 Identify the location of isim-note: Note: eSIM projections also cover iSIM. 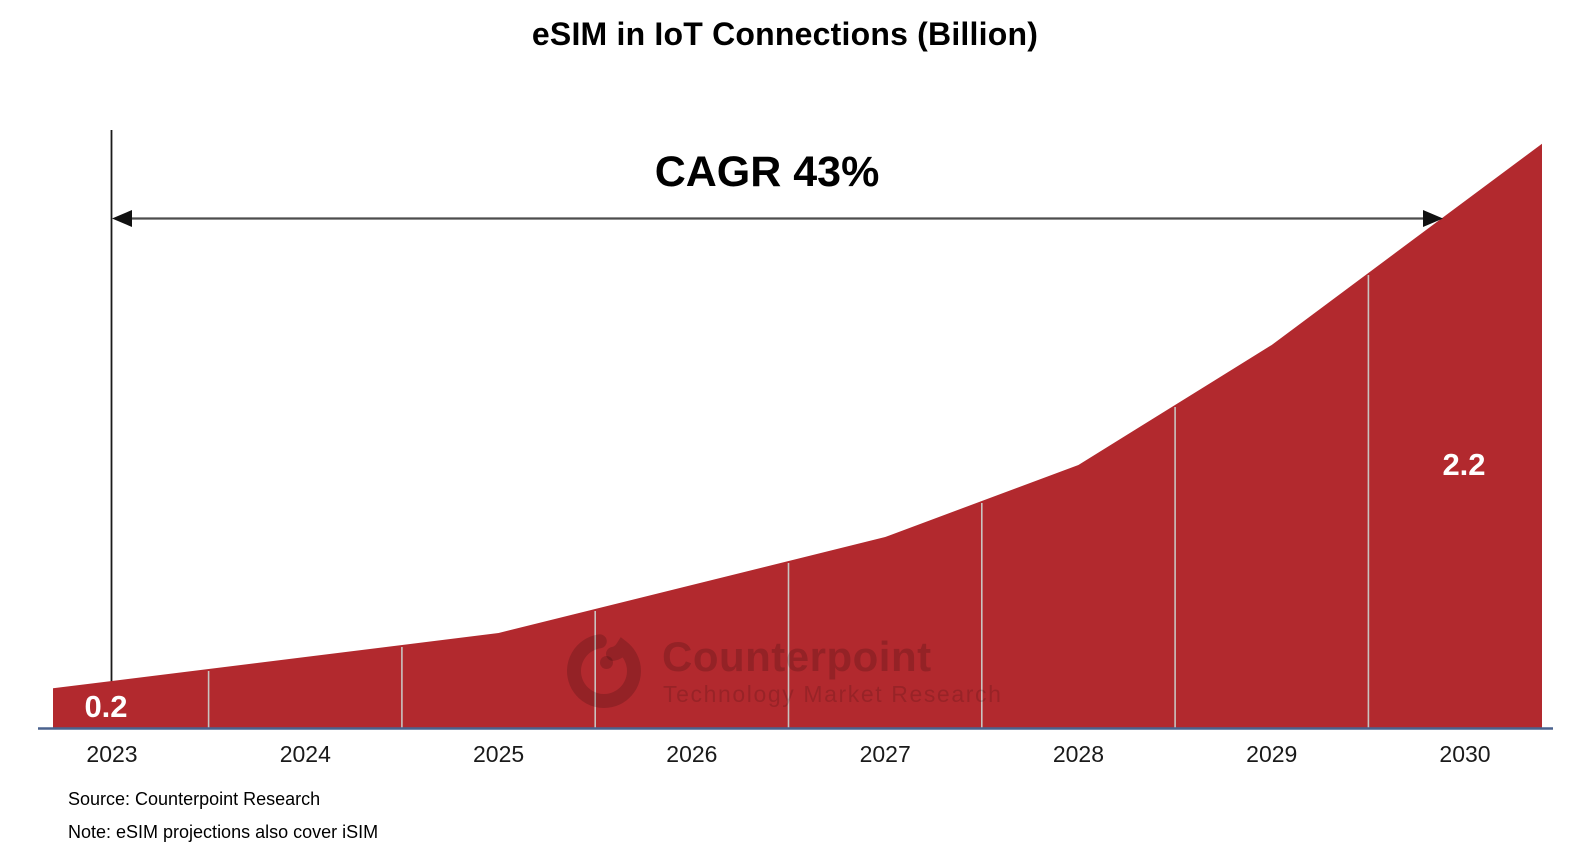
(223, 832).